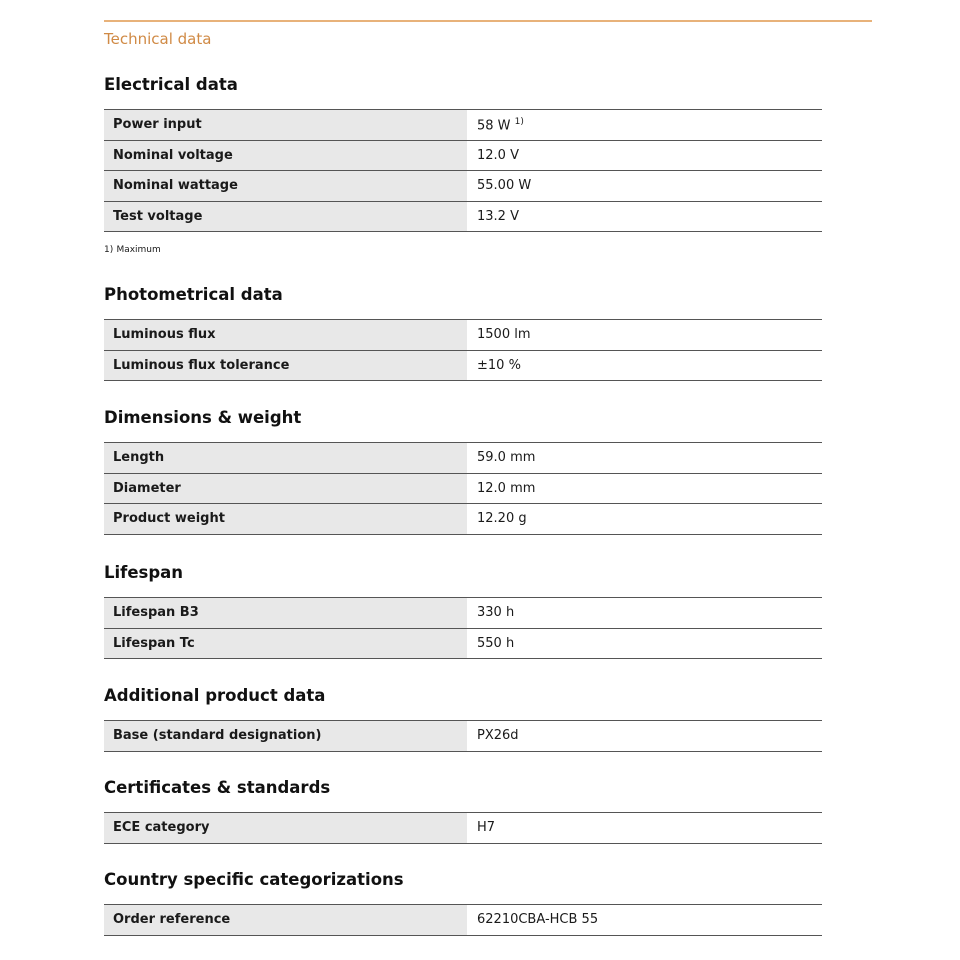 The height and width of the screenshot is (960, 960). I want to click on spec-table: Order reference 62210CBA-HCB 55, so click(463, 920).